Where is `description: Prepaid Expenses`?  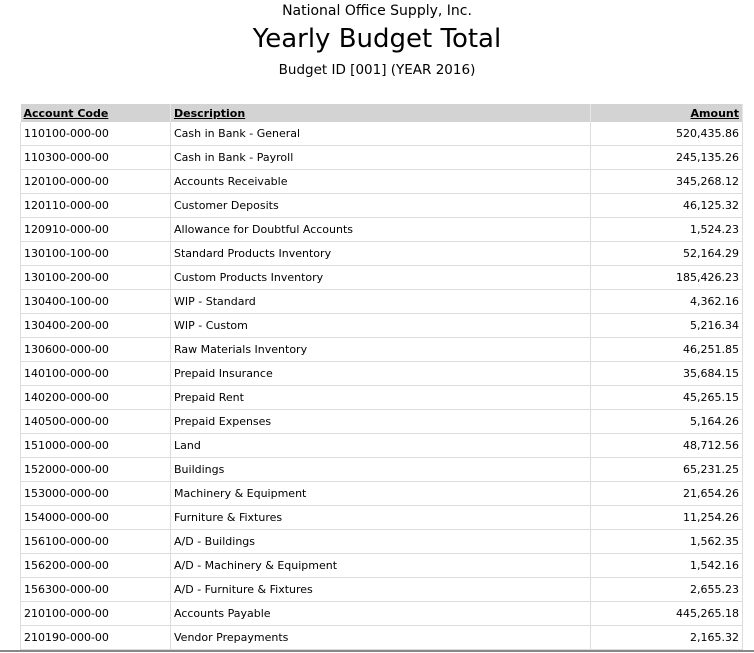
description: Prepaid Expenses is located at coordinates (380, 421).